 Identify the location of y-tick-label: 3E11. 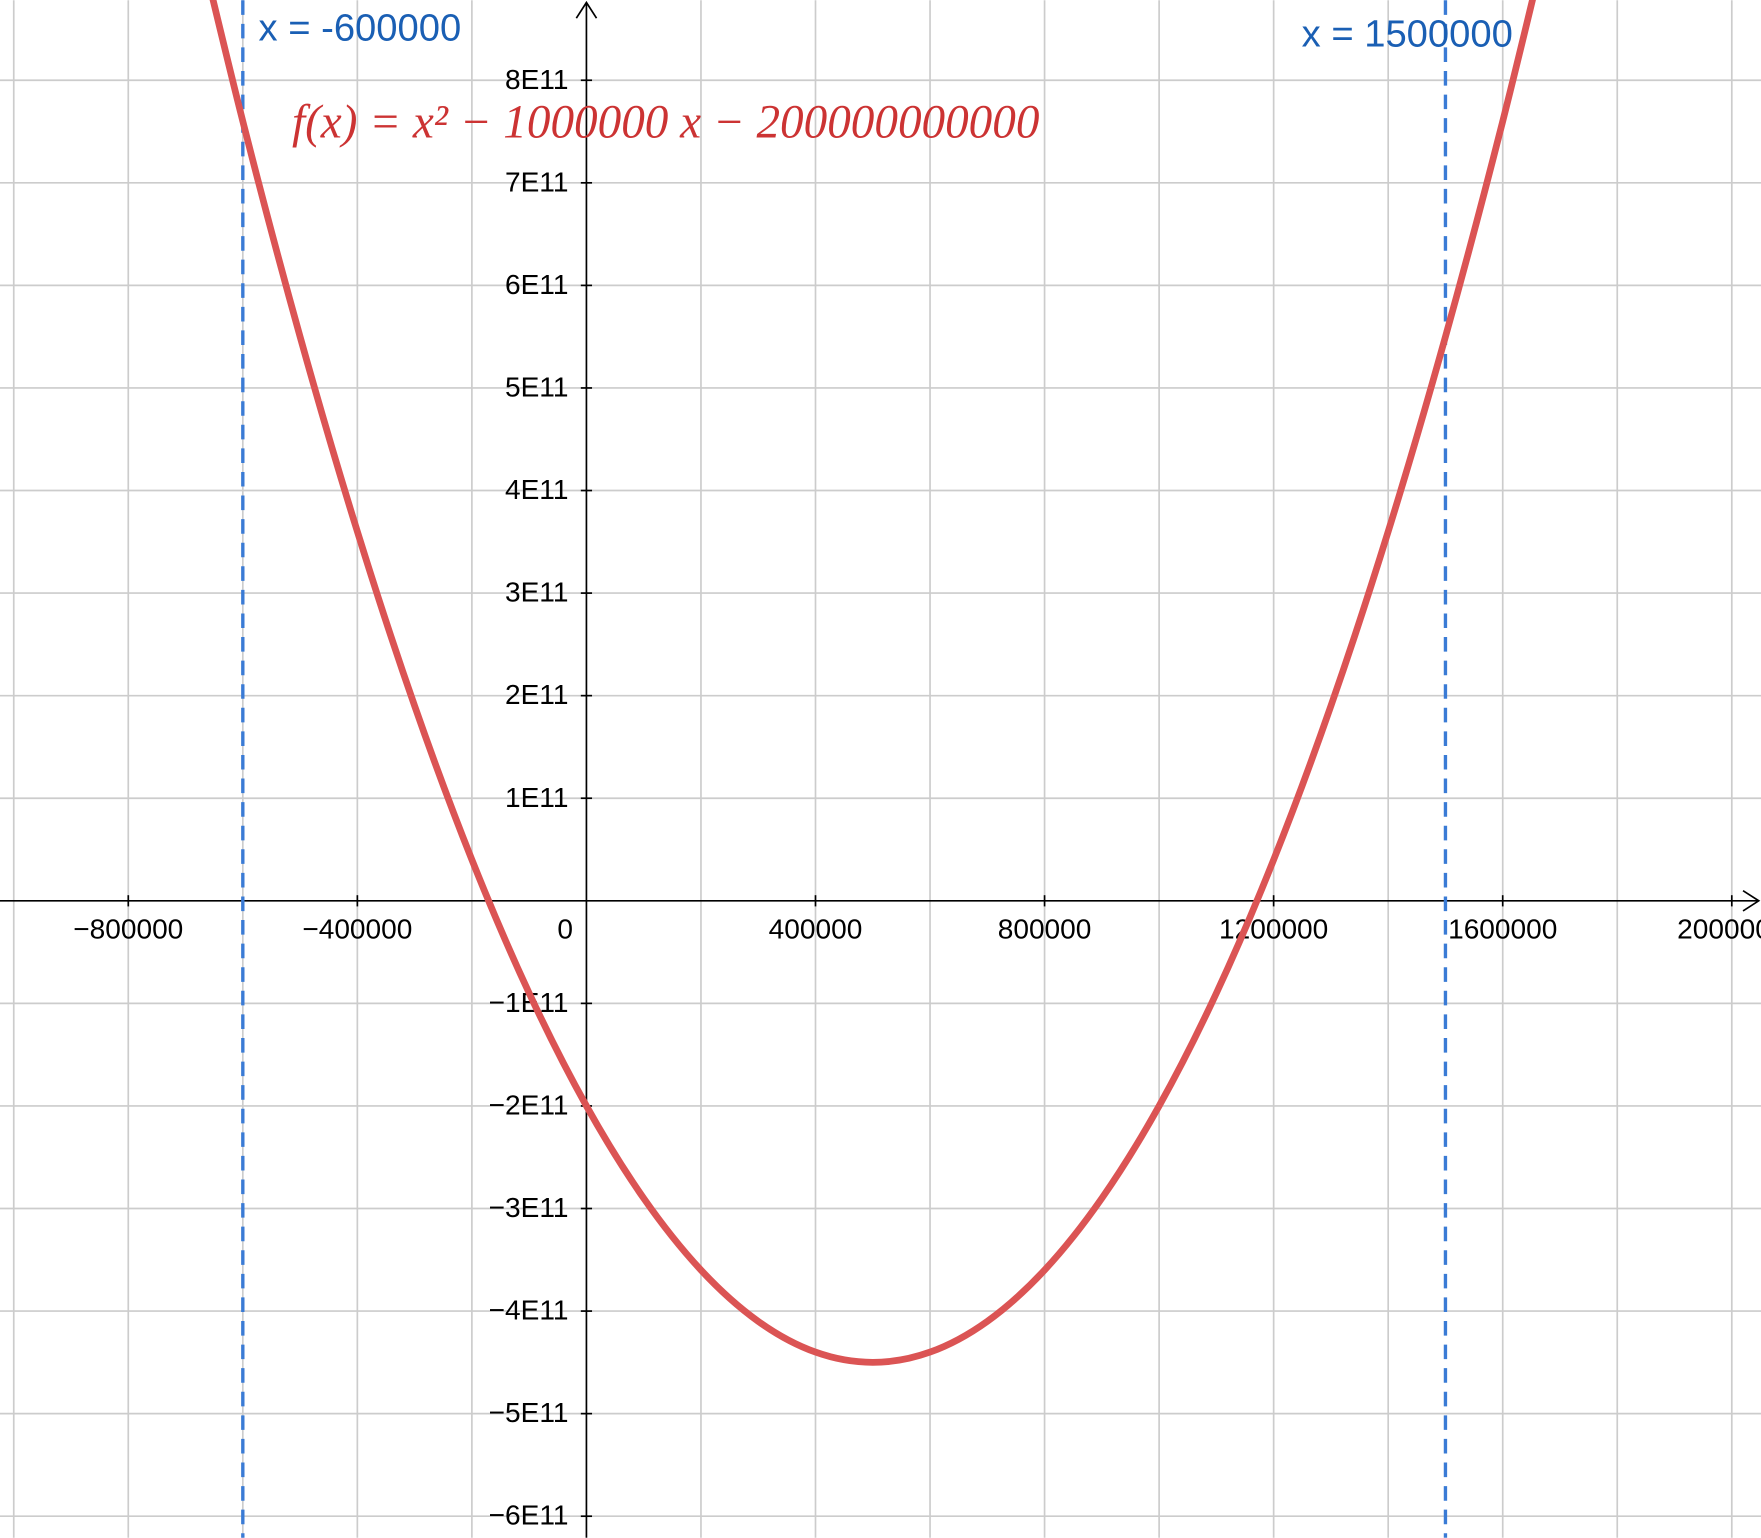
(536, 592).